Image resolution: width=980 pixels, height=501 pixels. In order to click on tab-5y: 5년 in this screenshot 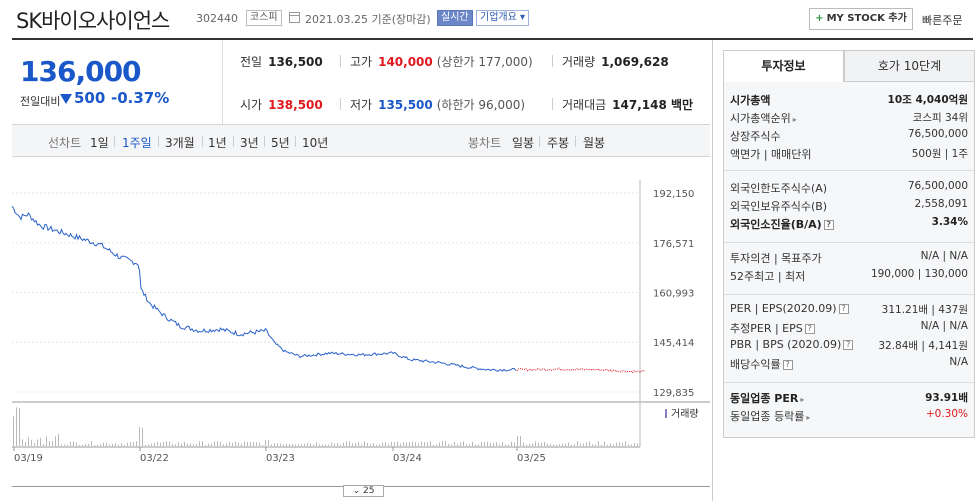, I will do `click(280, 143)`.